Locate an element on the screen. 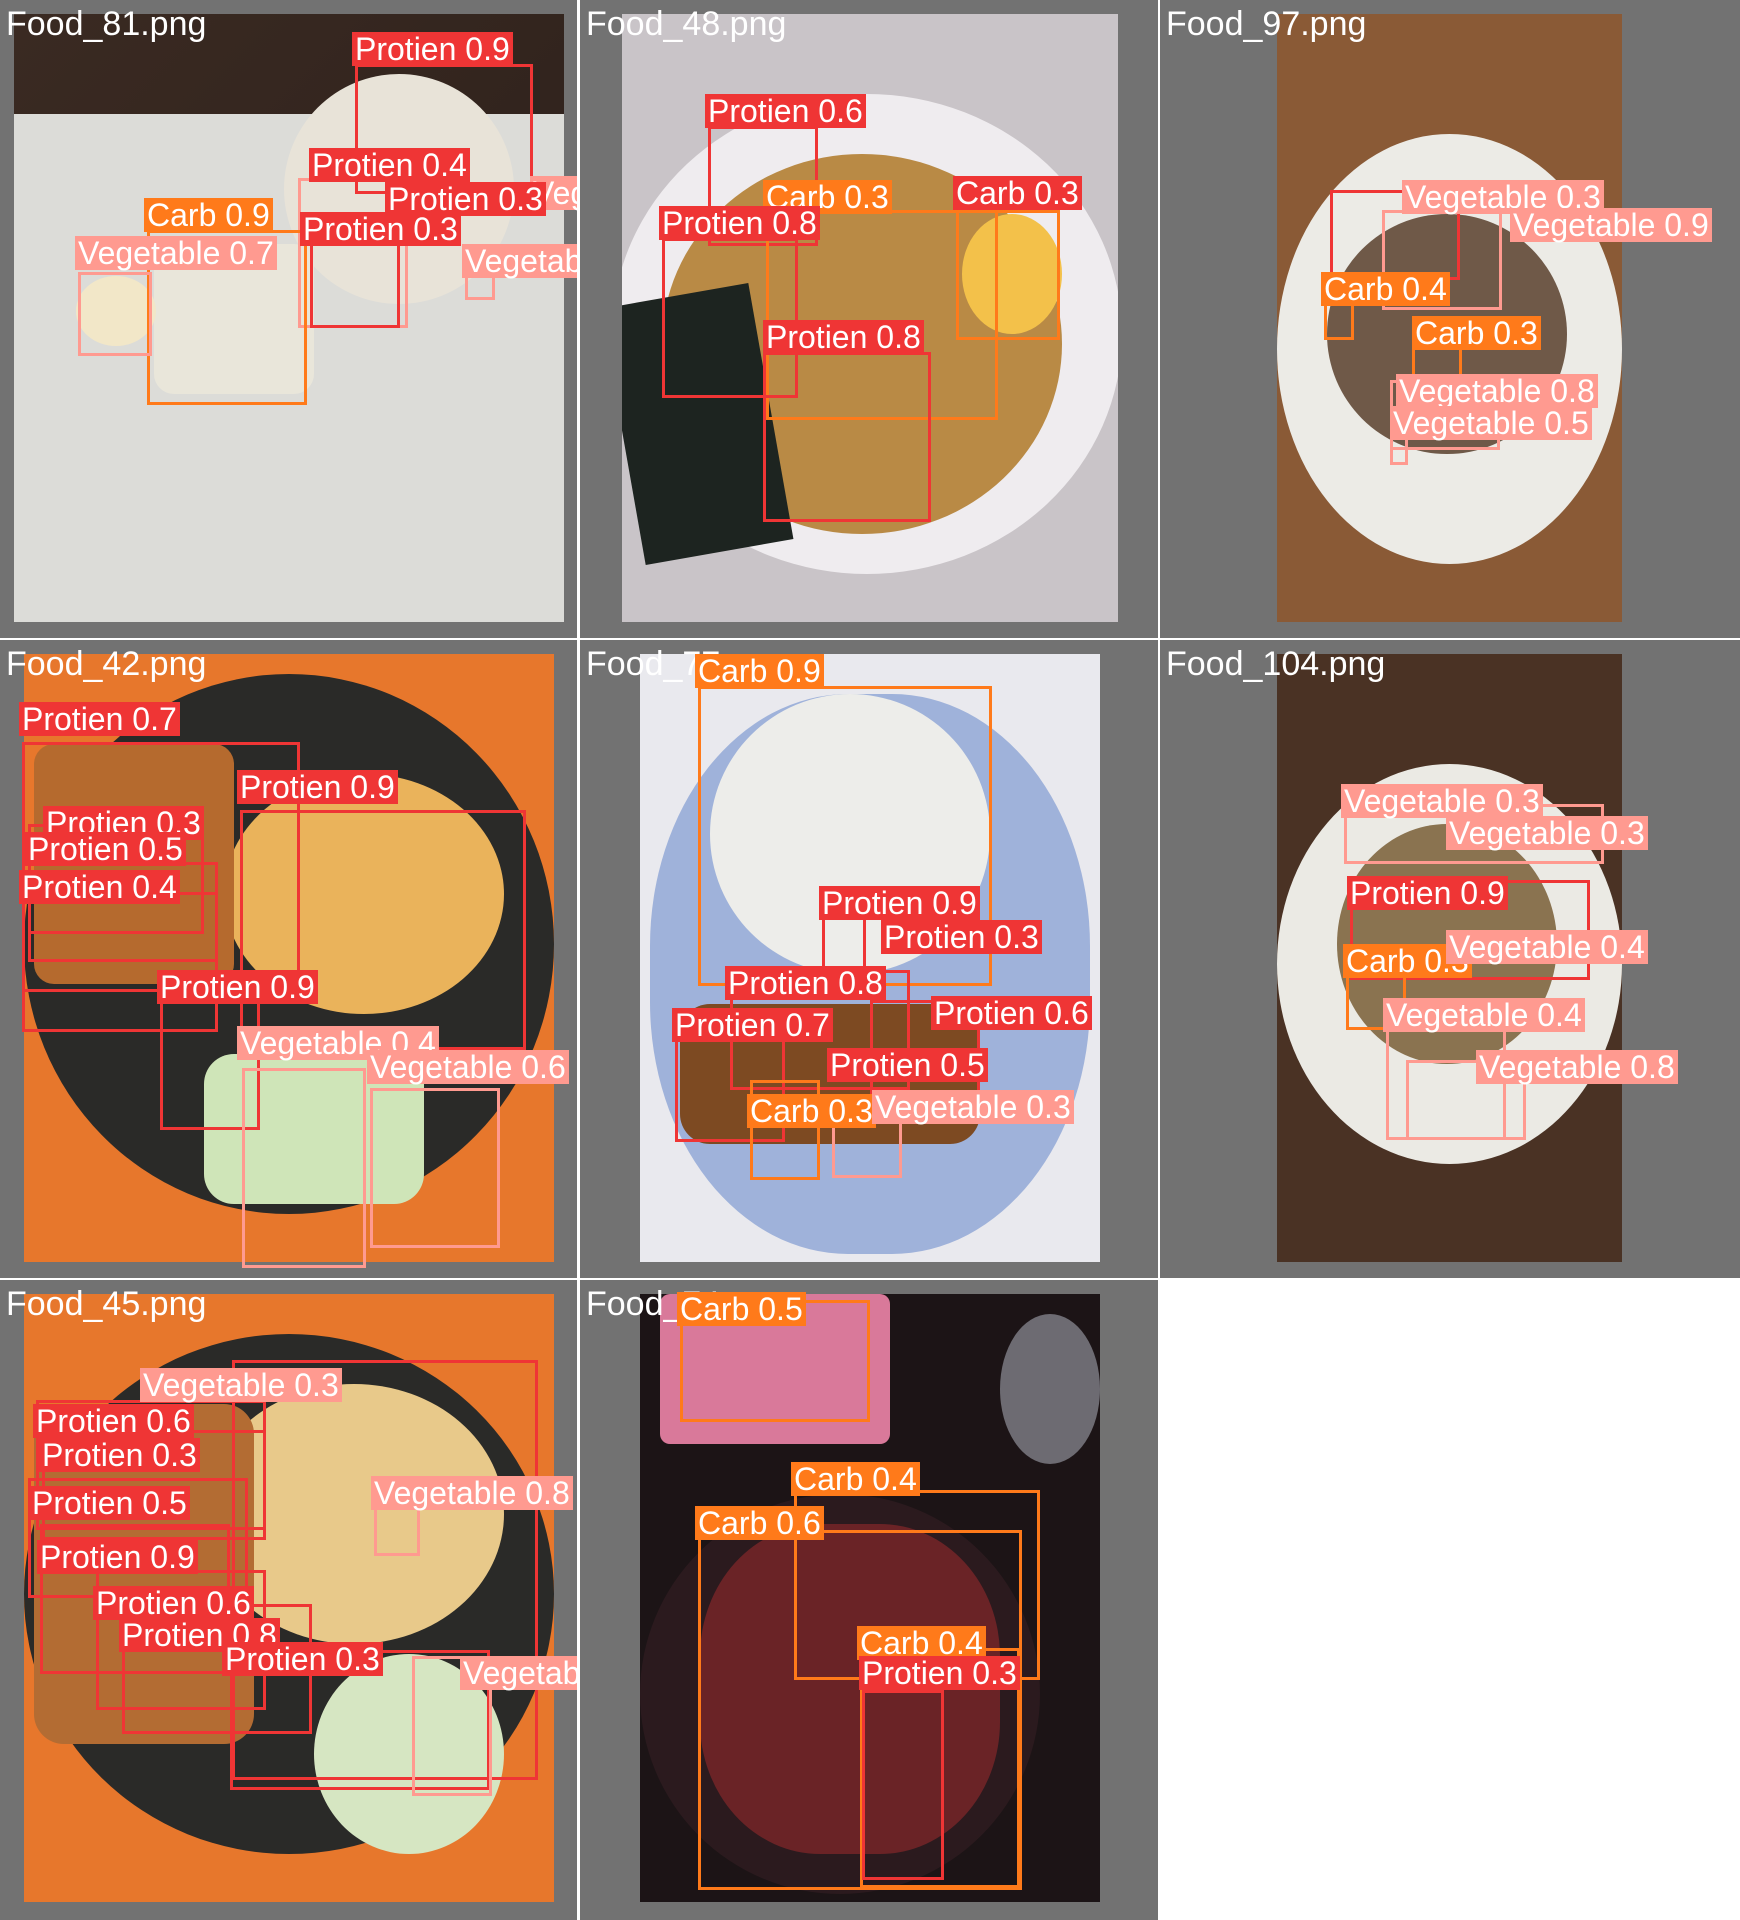 This screenshot has width=1740, height=1920. empty-grid-cell is located at coordinates (1450, 1600).